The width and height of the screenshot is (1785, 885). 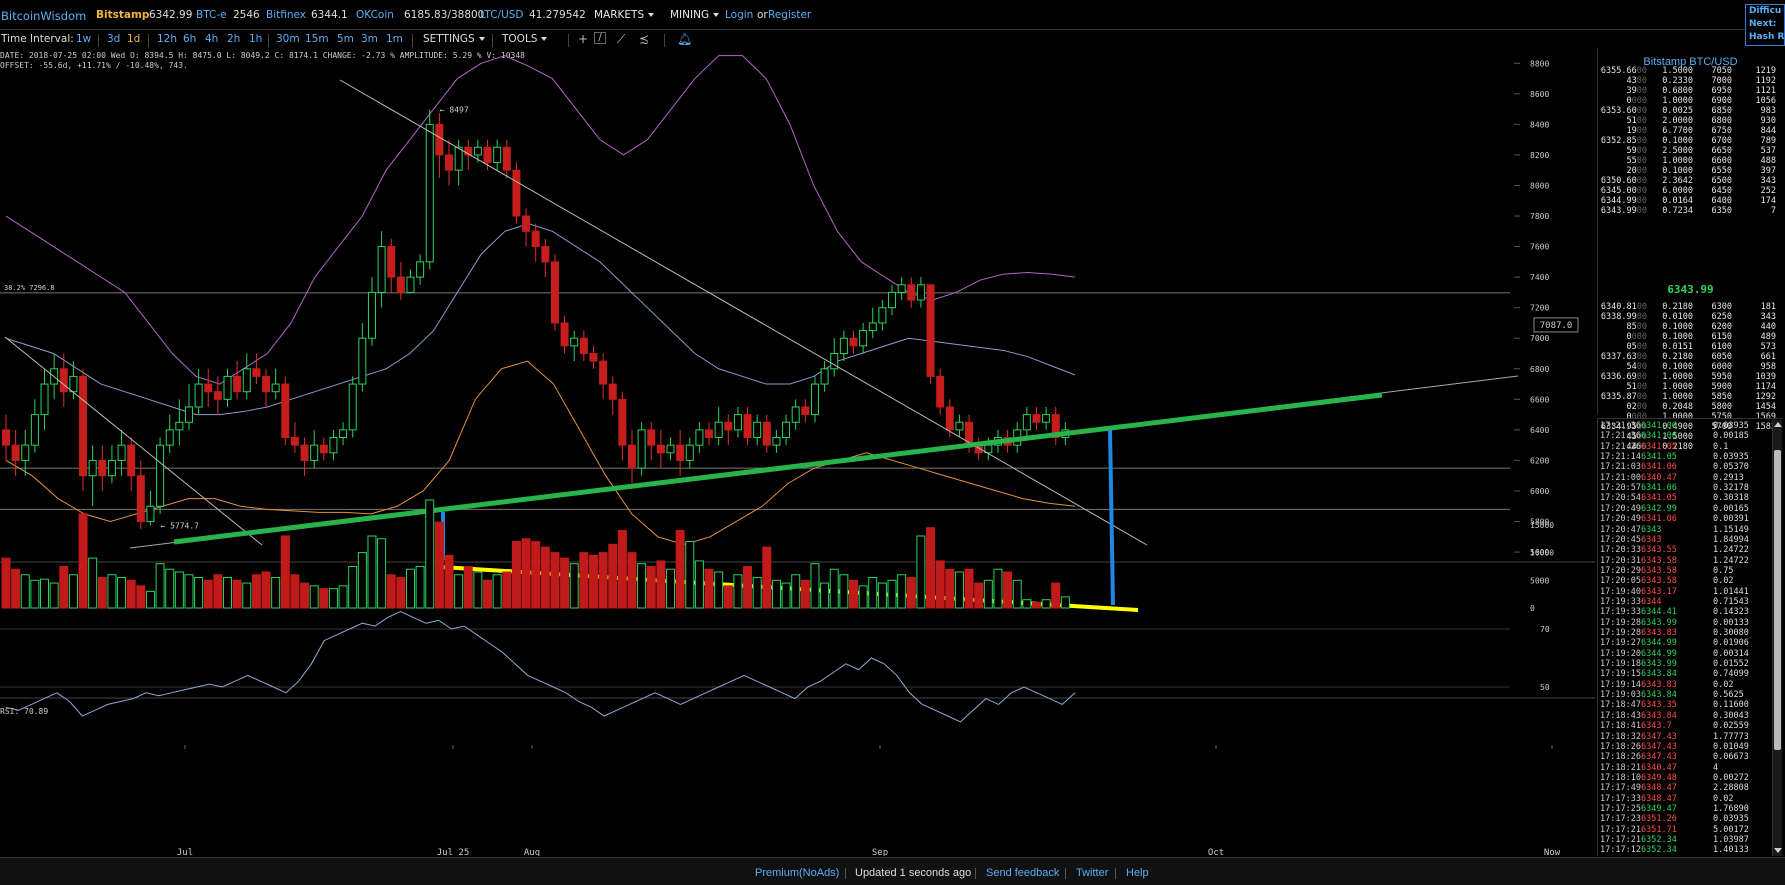 I want to click on exchange-bitfinex-link: Bitfinex, so click(x=286, y=15).